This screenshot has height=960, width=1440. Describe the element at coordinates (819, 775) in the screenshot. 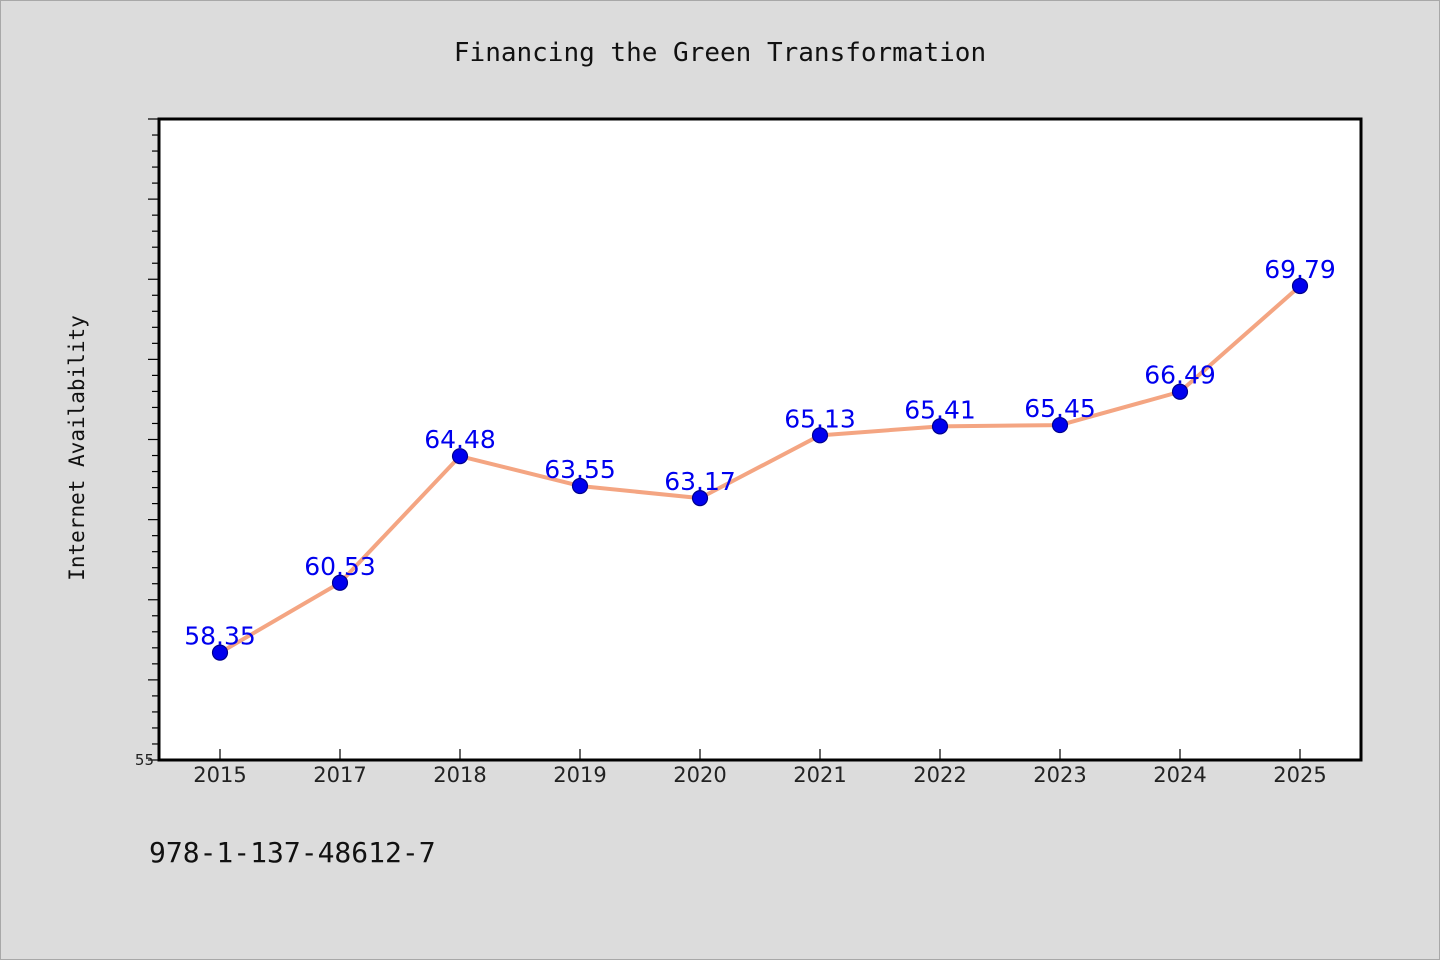

I see `x-tick-label: 2021` at that location.